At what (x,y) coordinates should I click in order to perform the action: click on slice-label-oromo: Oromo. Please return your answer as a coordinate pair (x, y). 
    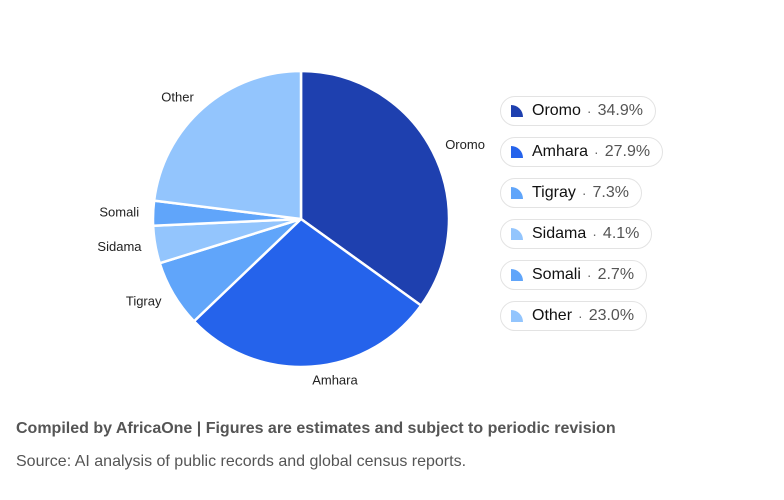
    Looking at the image, I should click on (465, 144).